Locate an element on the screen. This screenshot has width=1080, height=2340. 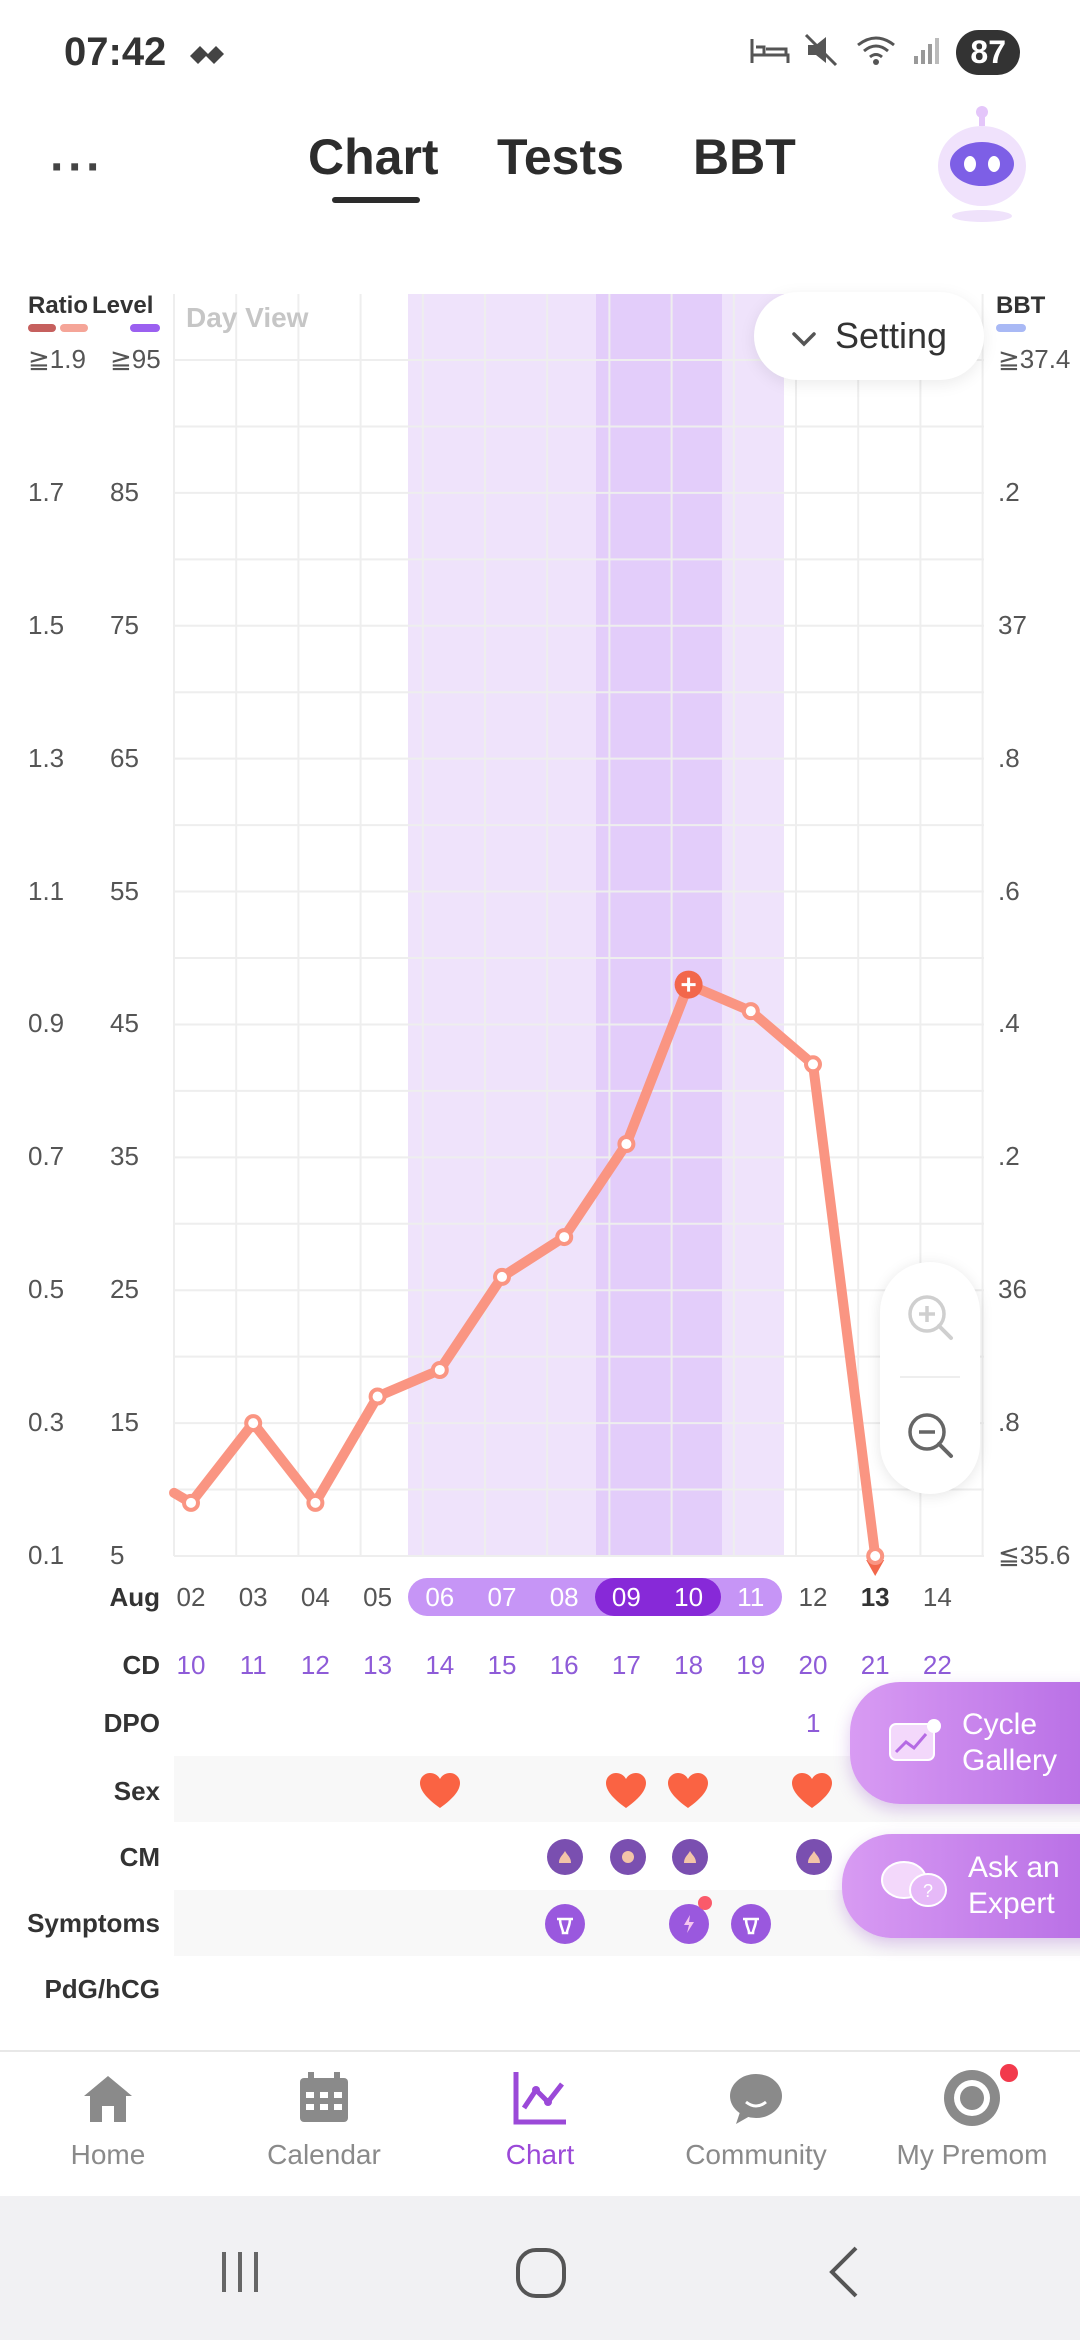
ratio-tick-label: 0.9 is located at coordinates (46, 1023).